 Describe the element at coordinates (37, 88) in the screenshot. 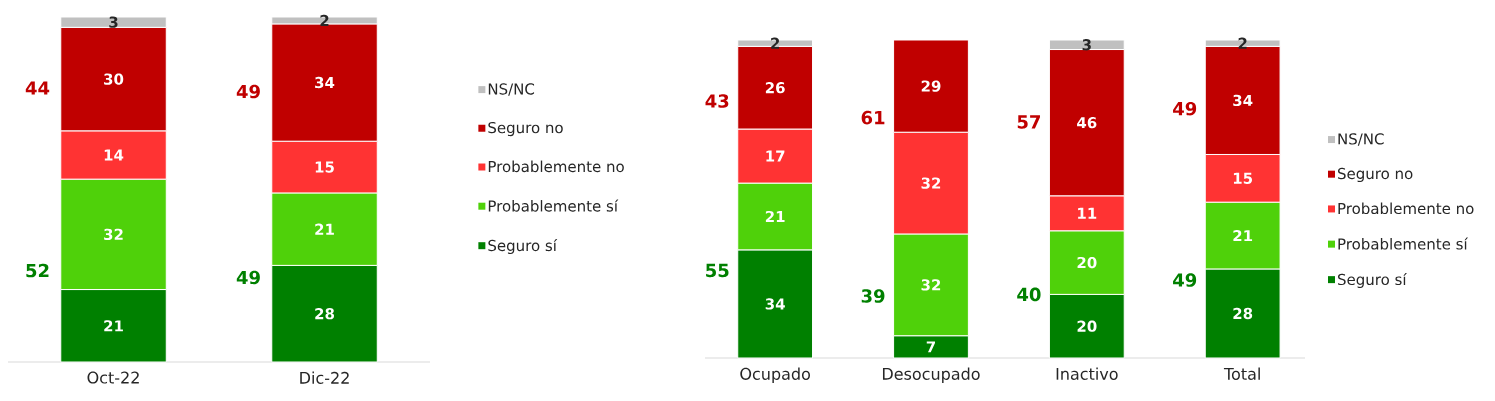

I see `annotation: 44` at that location.